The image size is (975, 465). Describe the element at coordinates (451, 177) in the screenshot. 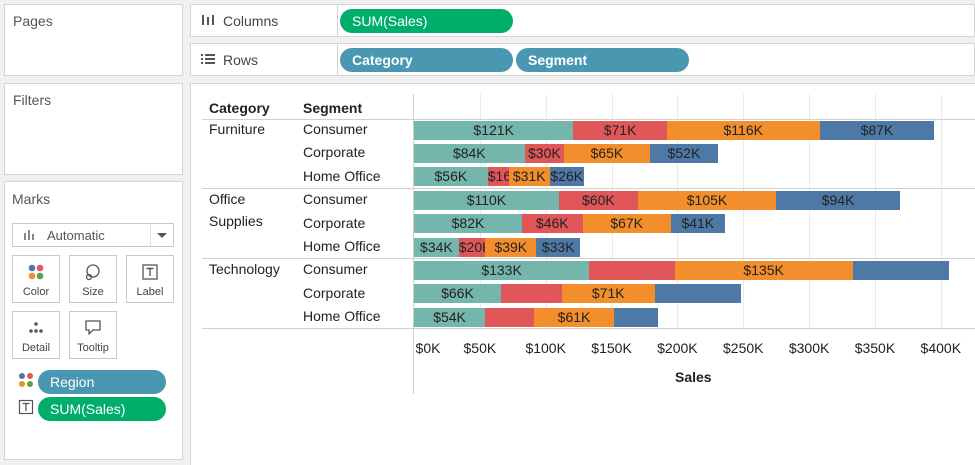

I see `bar-segment-teal: $56K` at that location.